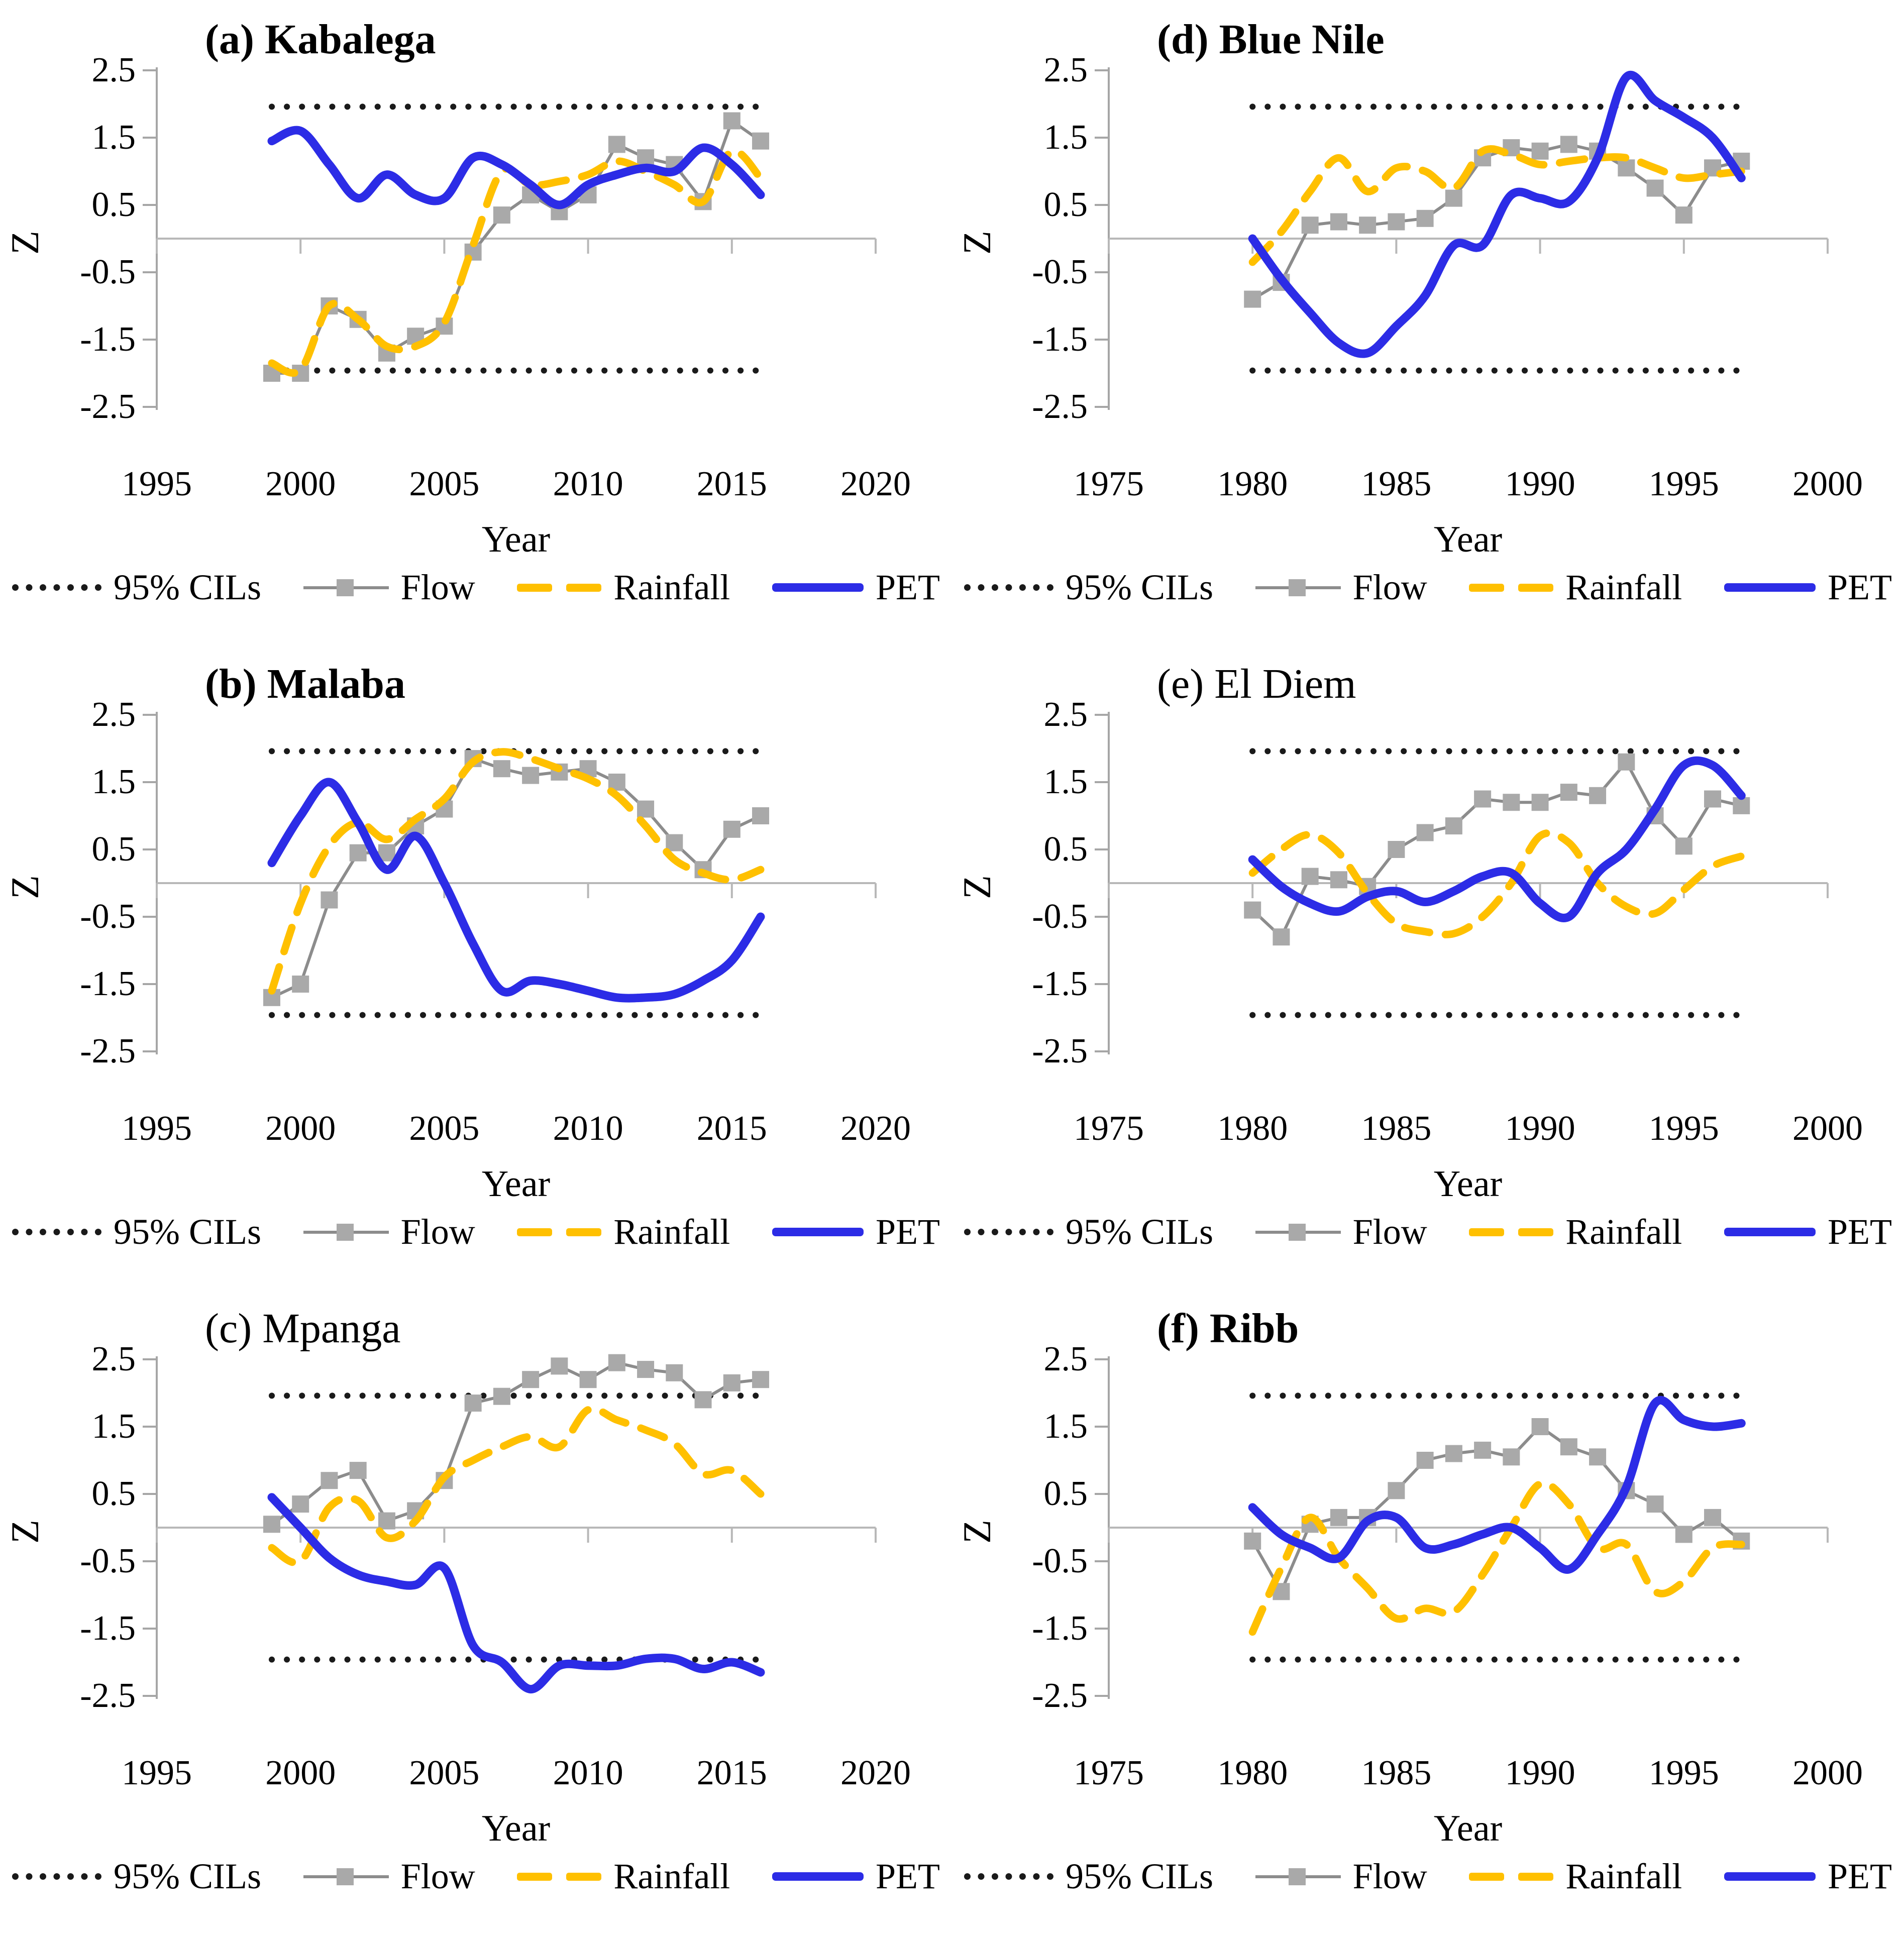 This screenshot has height=1933, width=1904. Describe the element at coordinates (559, 588) in the screenshot. I see `rainfall-line-swatch` at that location.